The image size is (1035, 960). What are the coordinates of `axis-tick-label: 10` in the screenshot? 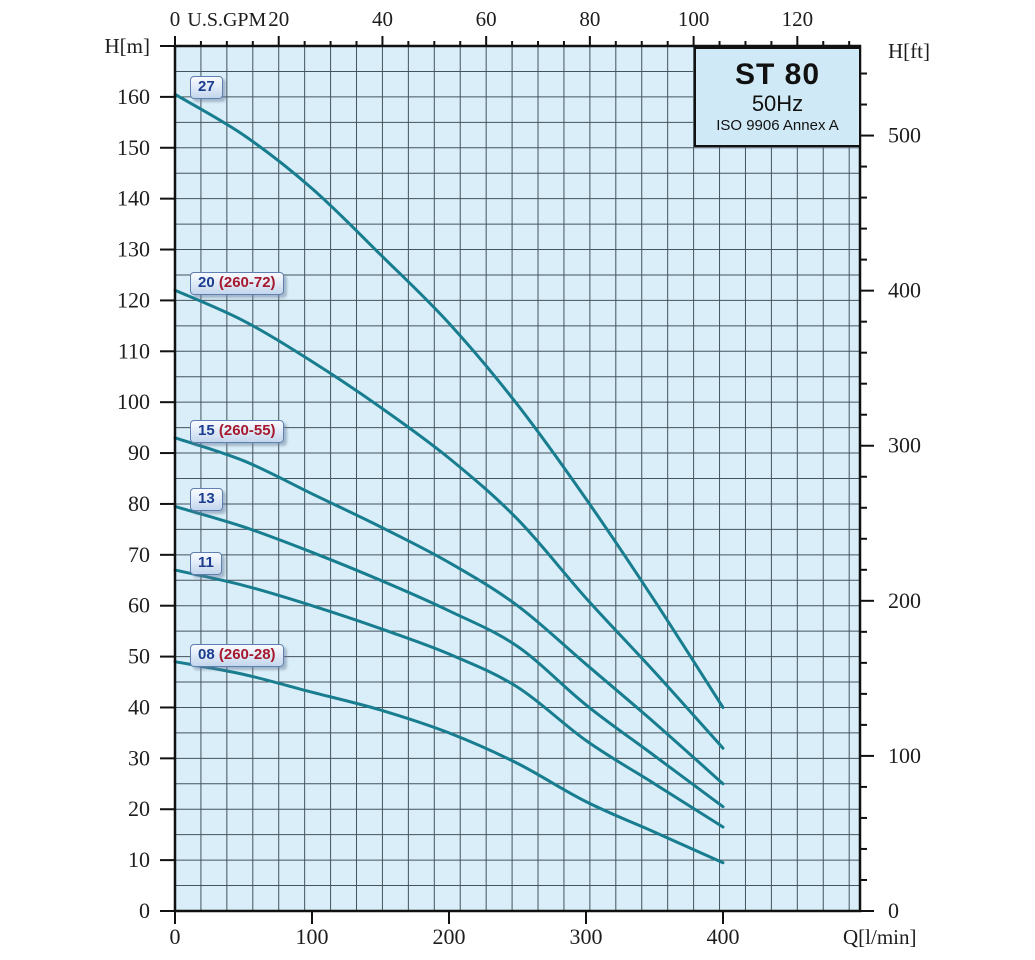 It's located at (139, 859).